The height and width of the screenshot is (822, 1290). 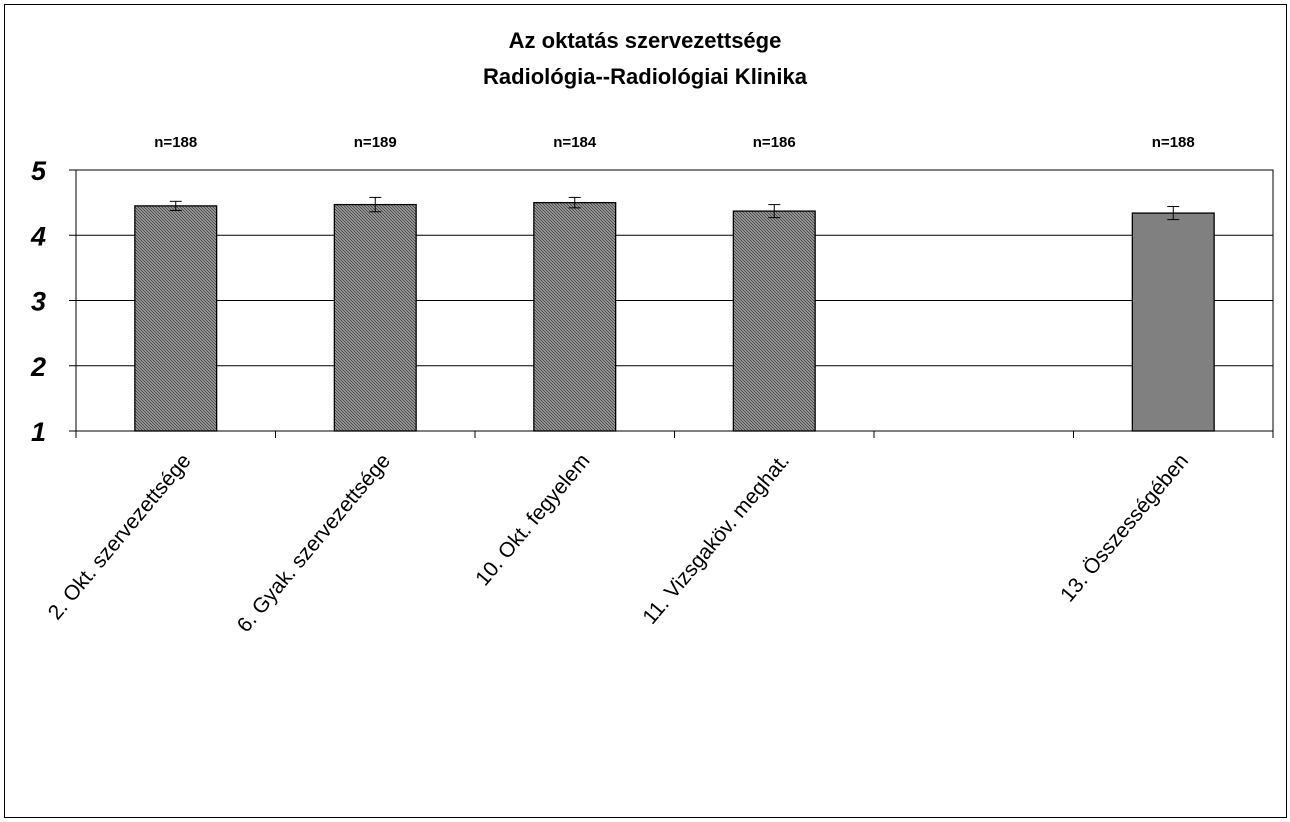 I want to click on n-label: n=184, so click(x=575, y=142).